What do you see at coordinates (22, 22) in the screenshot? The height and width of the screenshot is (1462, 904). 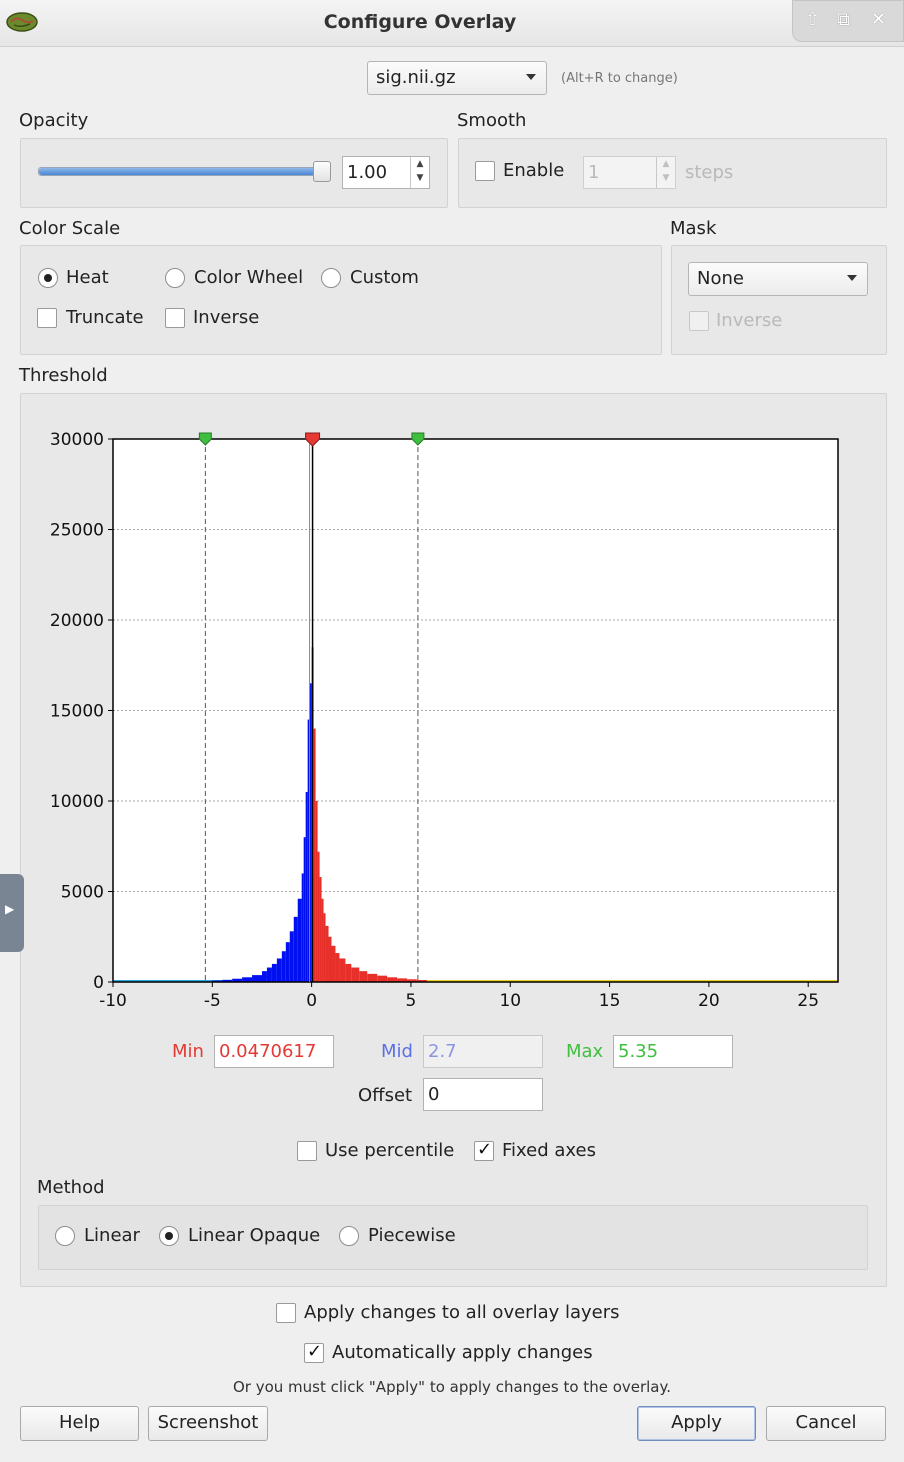 I see `app-logo-icon` at bounding box center [22, 22].